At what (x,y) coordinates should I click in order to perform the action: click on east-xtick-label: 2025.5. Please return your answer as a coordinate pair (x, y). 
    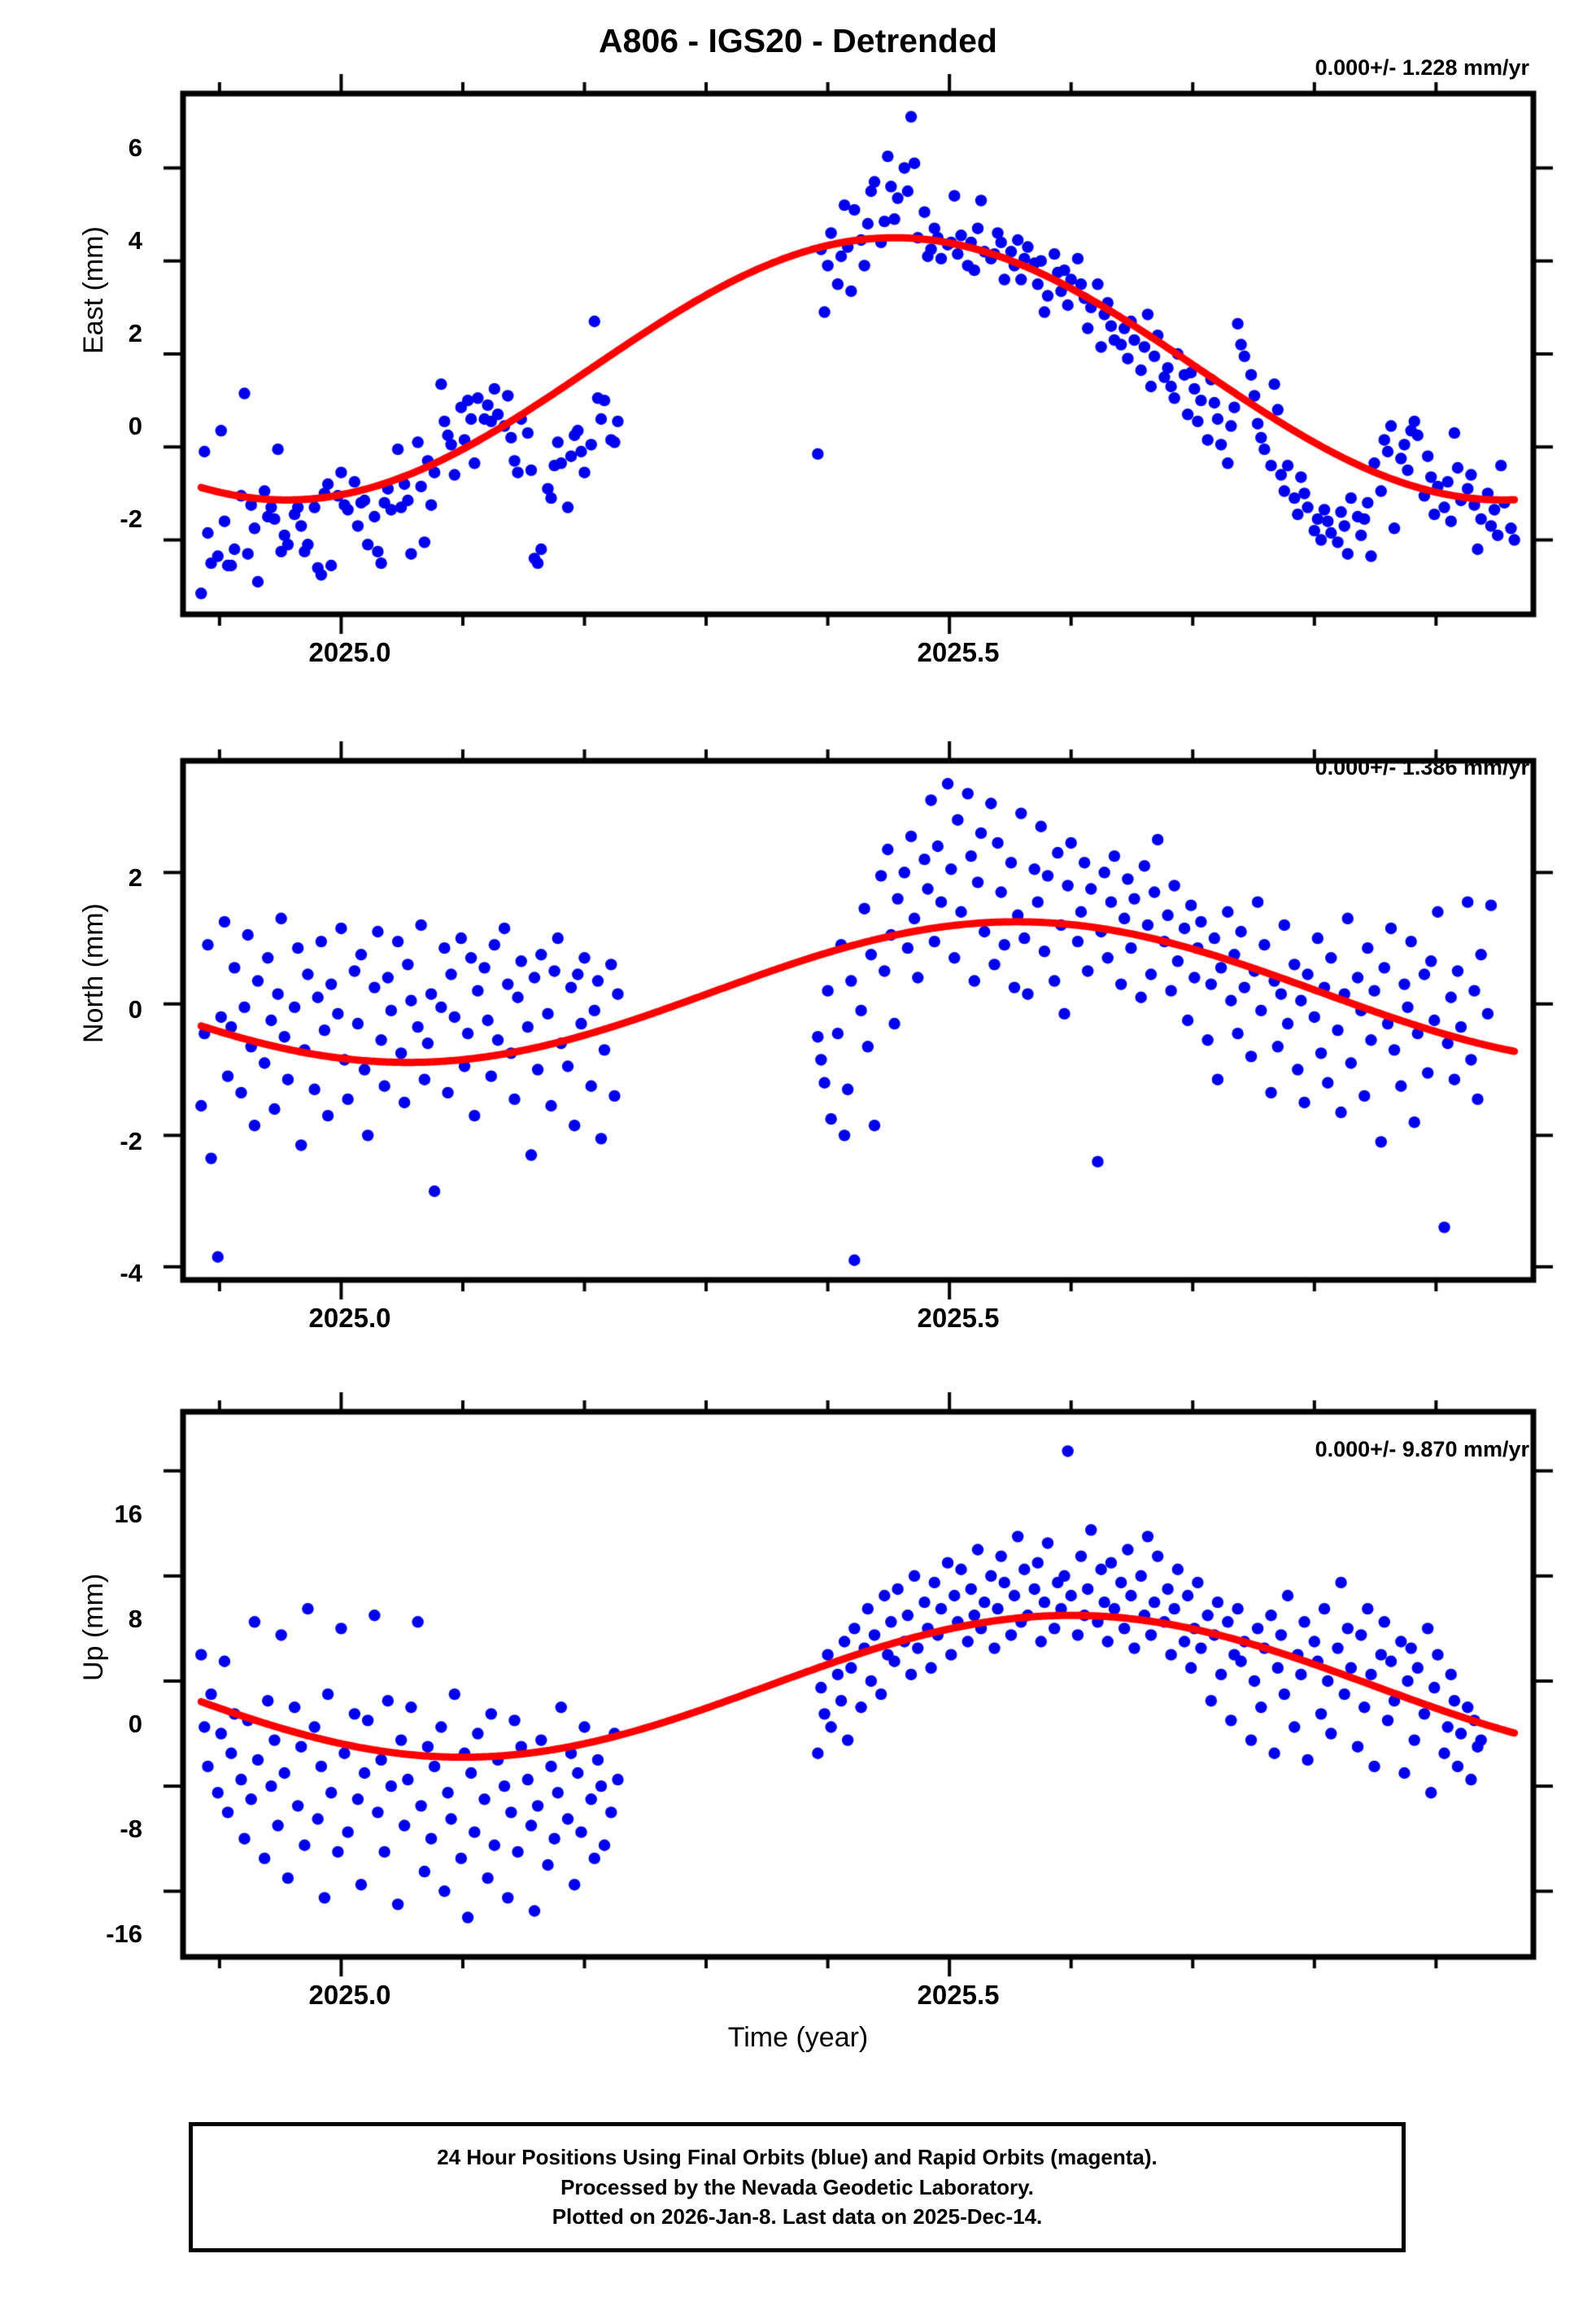
    Looking at the image, I should click on (958, 652).